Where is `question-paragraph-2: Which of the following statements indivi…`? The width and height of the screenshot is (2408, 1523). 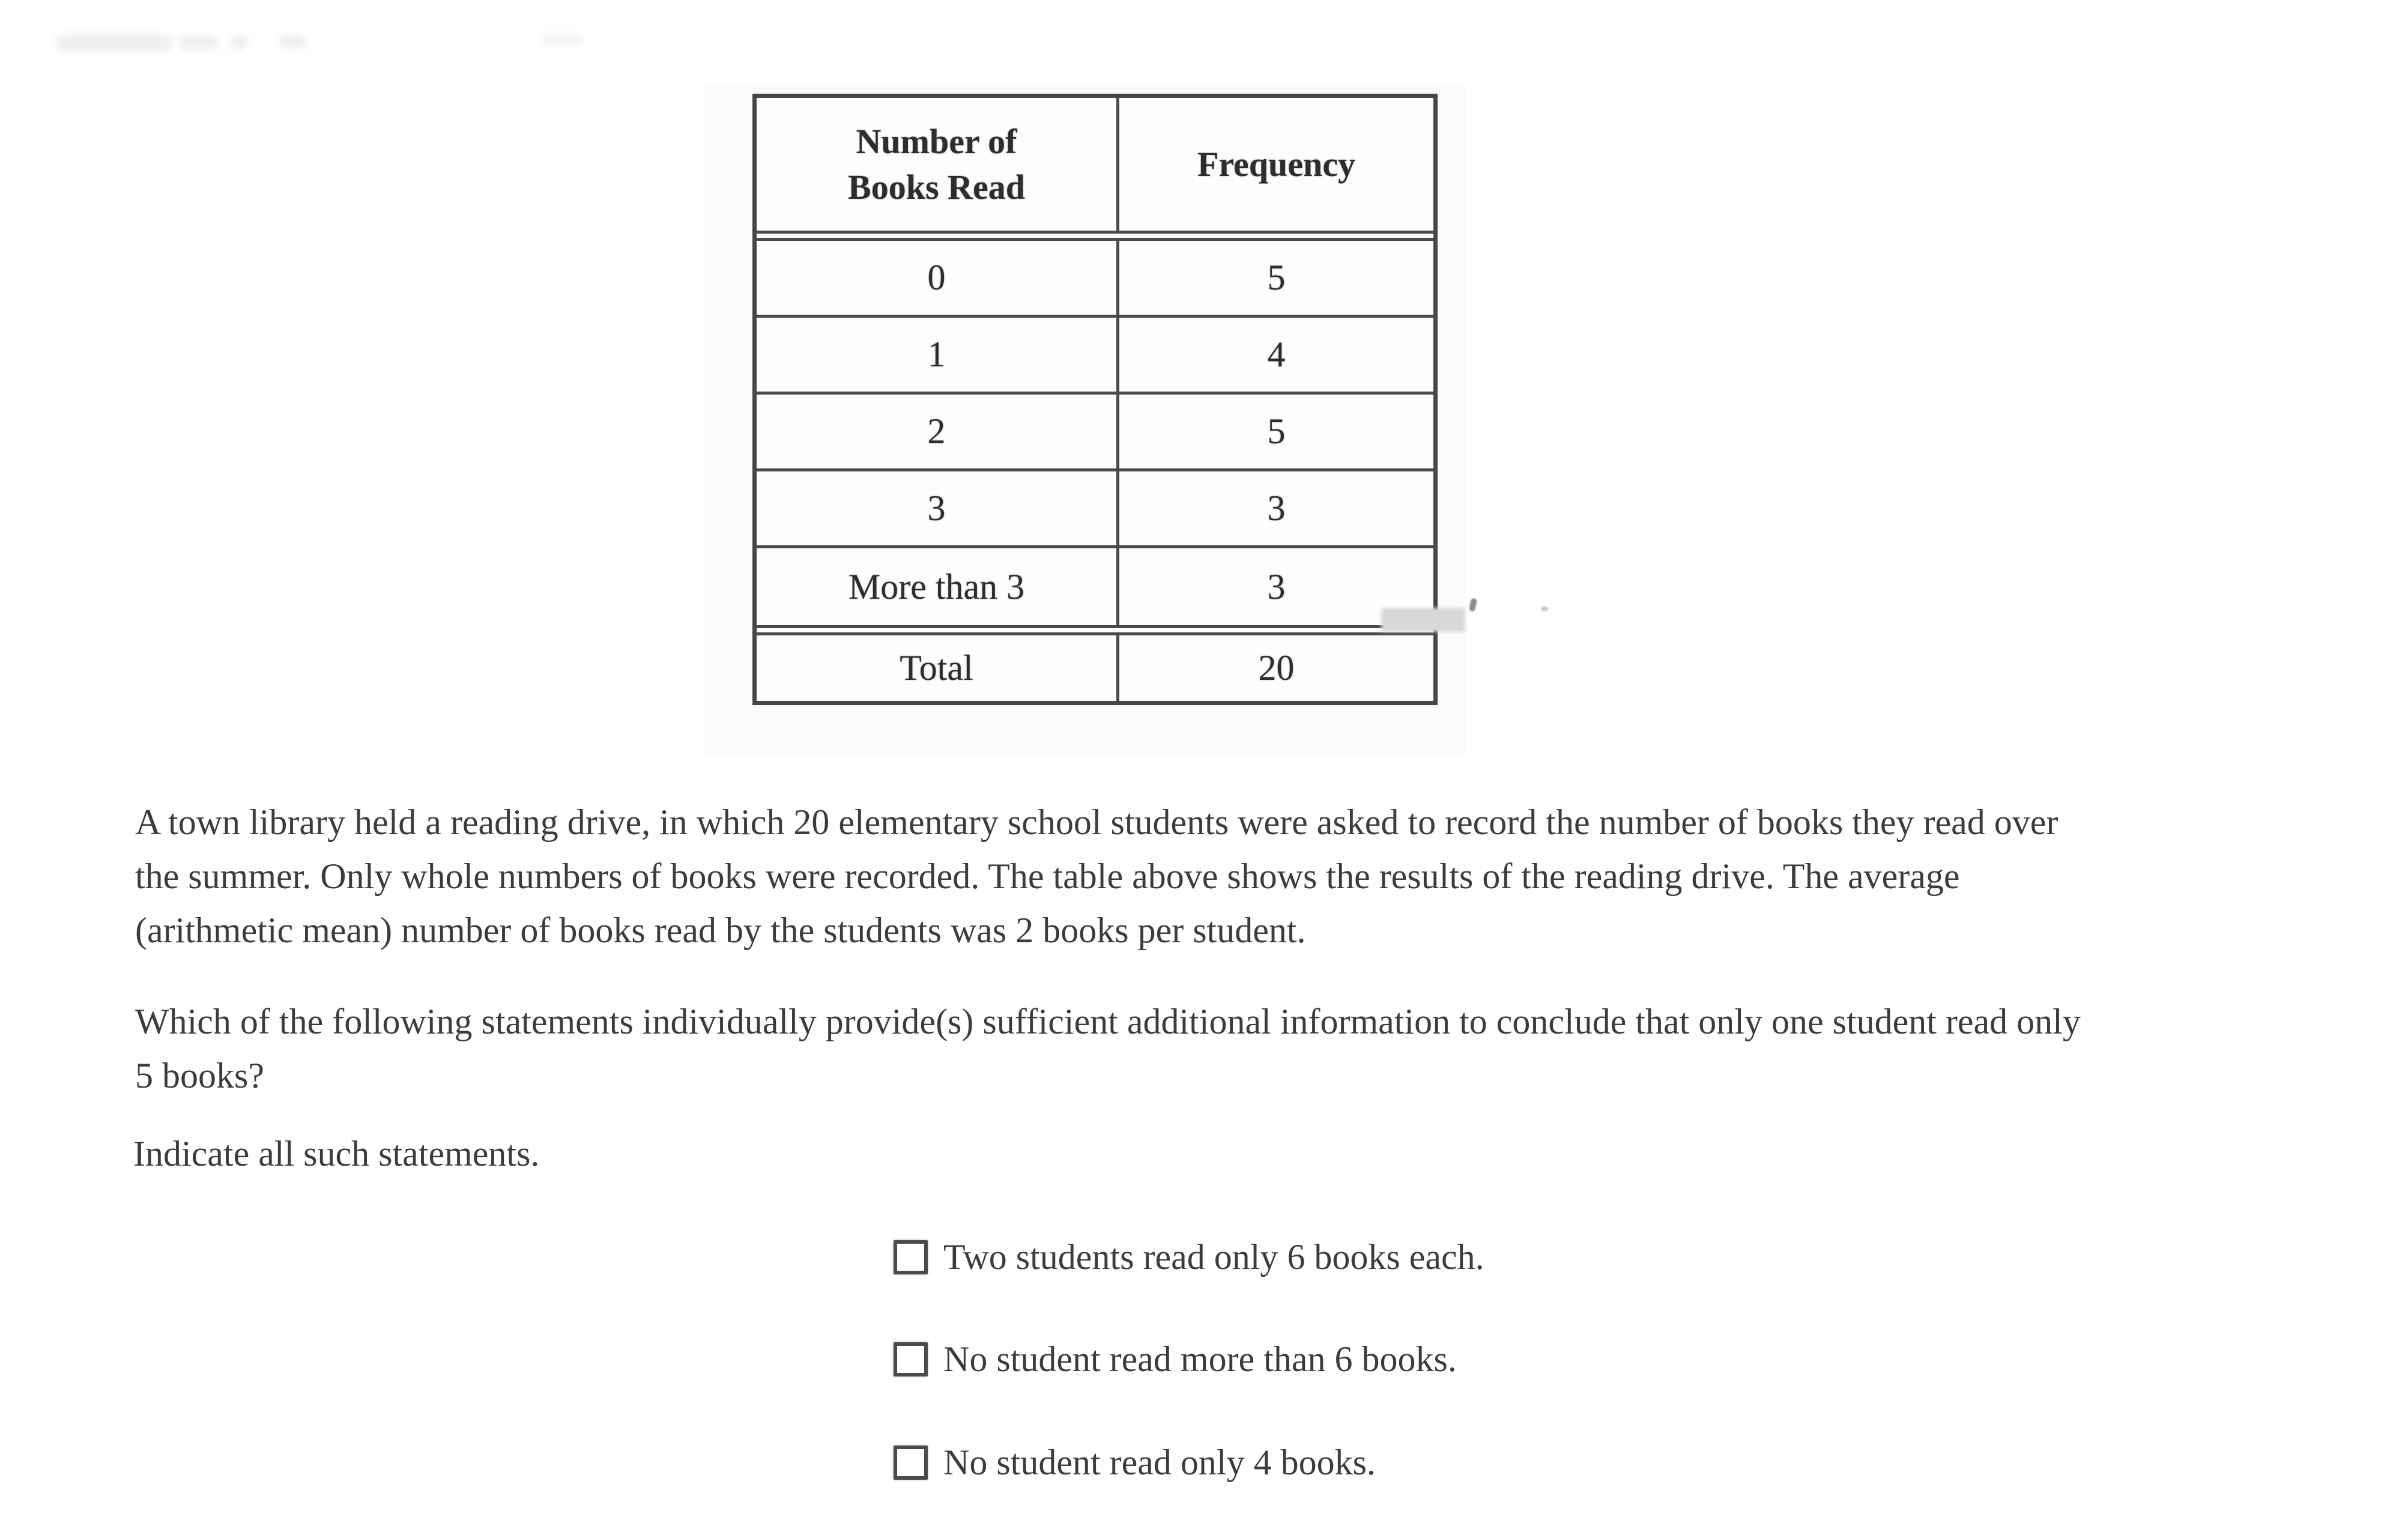 question-paragraph-2: Which of the following statements indivi… is located at coordinates (1108, 1049).